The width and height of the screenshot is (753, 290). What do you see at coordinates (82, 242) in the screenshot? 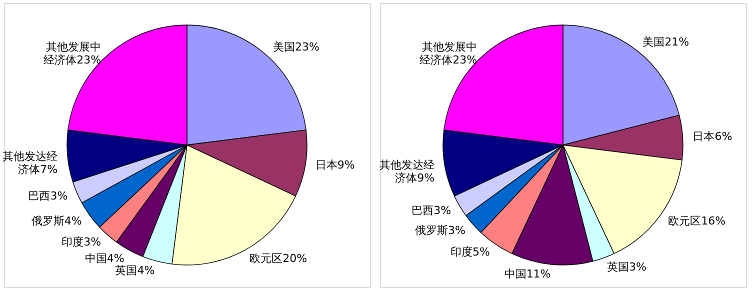
I see `slice-label: 印度3%` at bounding box center [82, 242].